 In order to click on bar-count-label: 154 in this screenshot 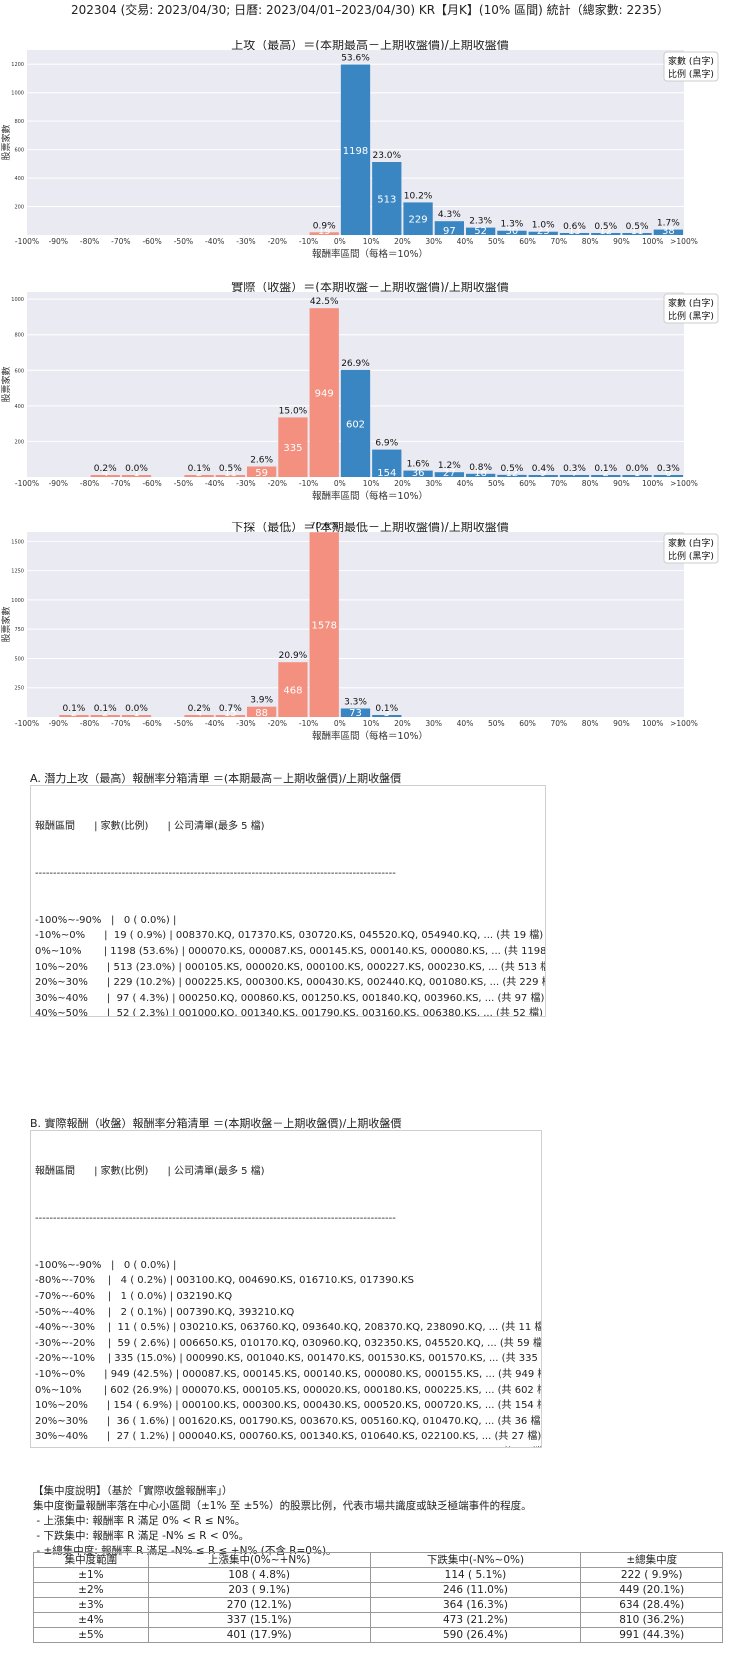, I will do `click(386, 473)`.